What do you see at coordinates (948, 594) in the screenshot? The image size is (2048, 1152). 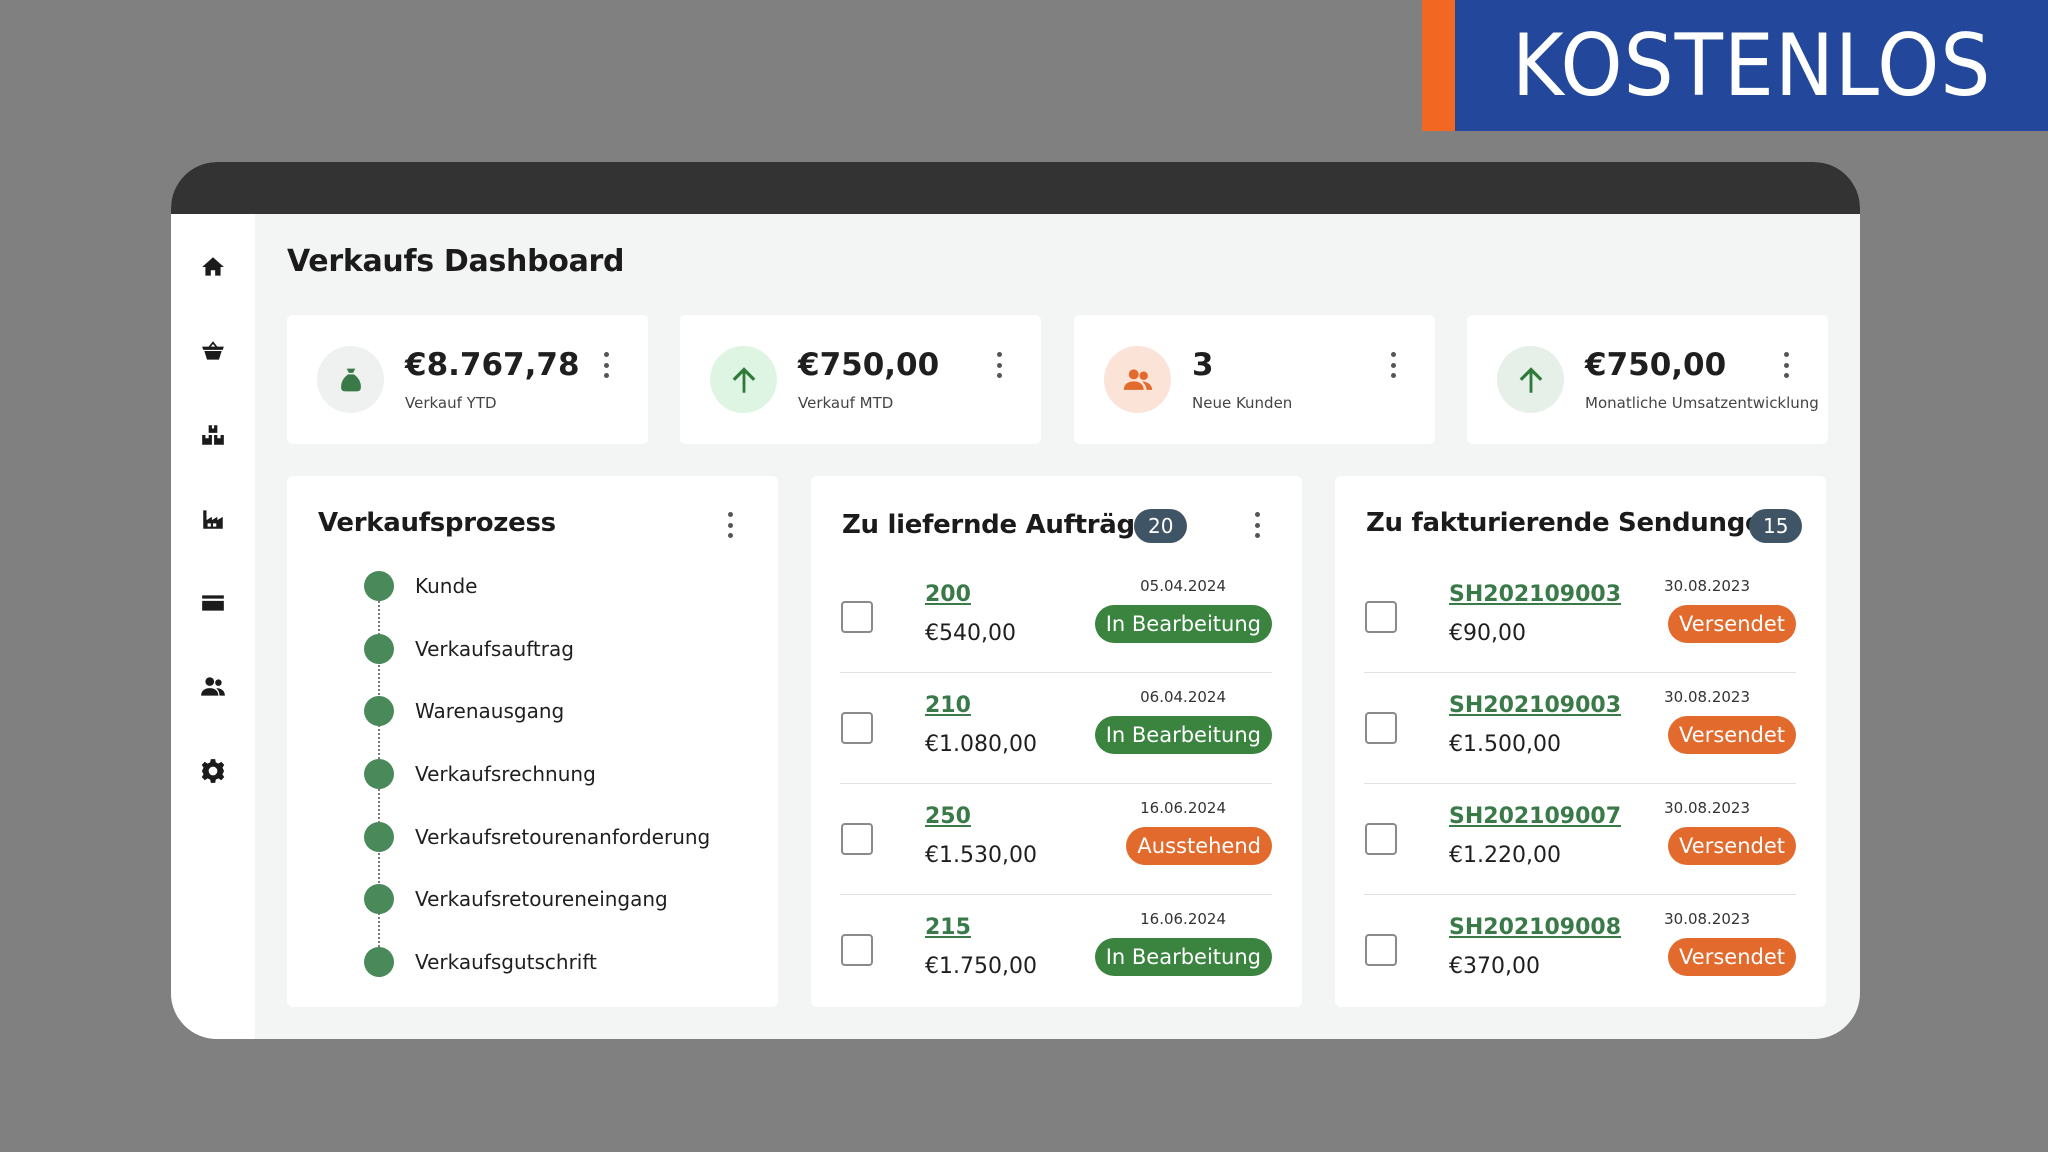 I see `order-link: 200` at bounding box center [948, 594].